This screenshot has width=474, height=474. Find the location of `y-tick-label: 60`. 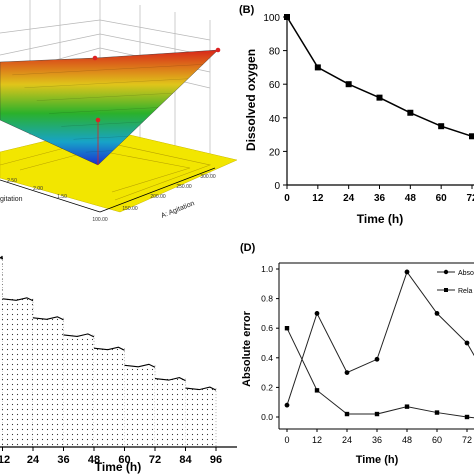

y-tick-label: 60 is located at coordinates (275, 85).